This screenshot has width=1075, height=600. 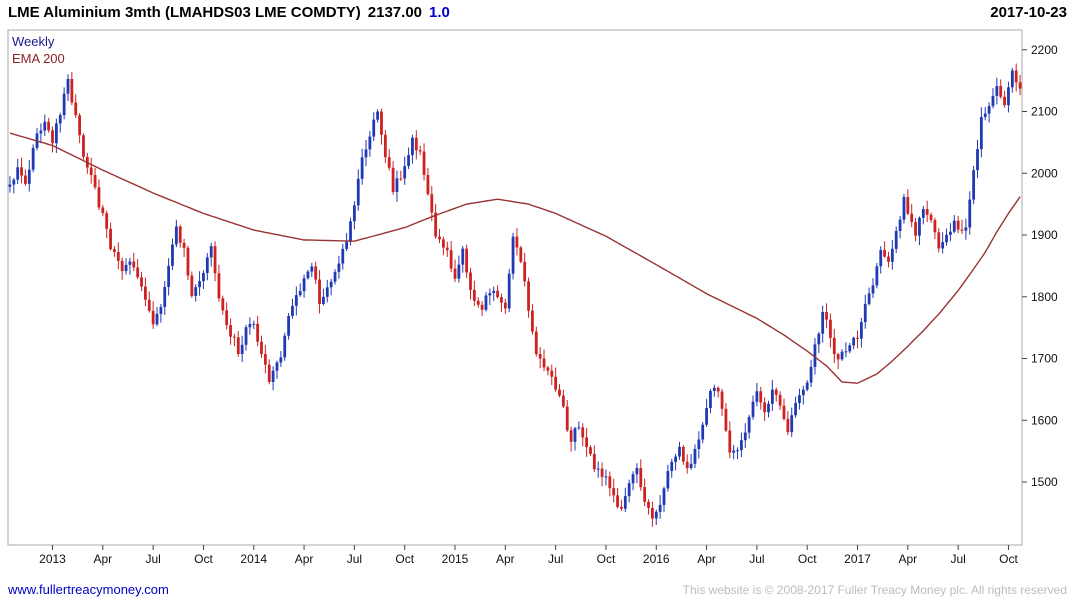 What do you see at coordinates (1040, 266) in the screenshot?
I see `y-axis: 1500 1600 1700 1800 1900 2000 2100 2200` at bounding box center [1040, 266].